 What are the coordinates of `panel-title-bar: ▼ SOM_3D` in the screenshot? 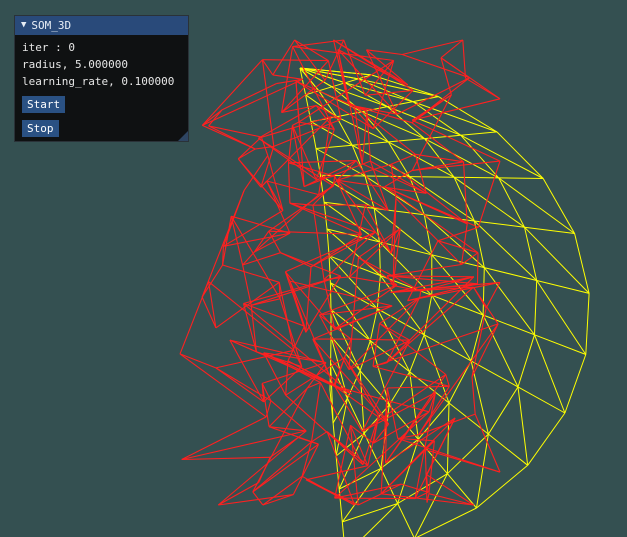 It's located at (101, 25).